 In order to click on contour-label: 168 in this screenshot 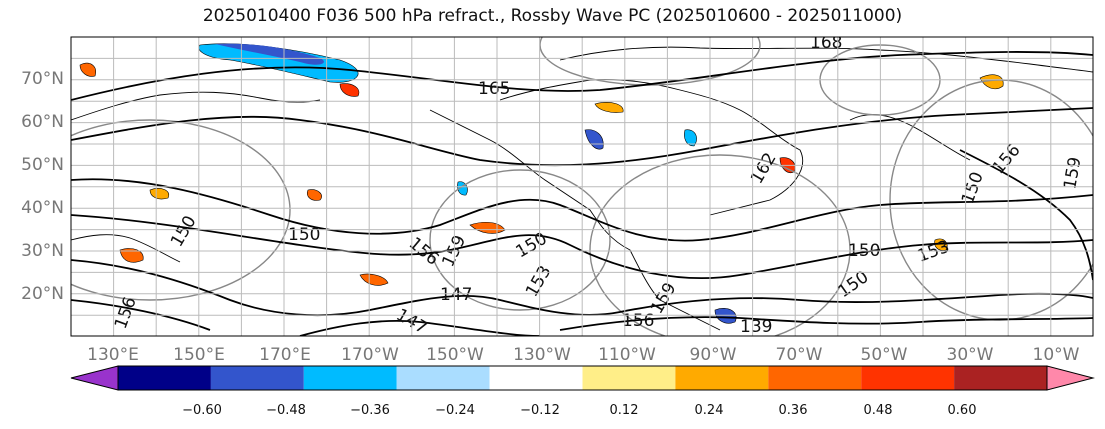, I will do `click(826, 43)`.